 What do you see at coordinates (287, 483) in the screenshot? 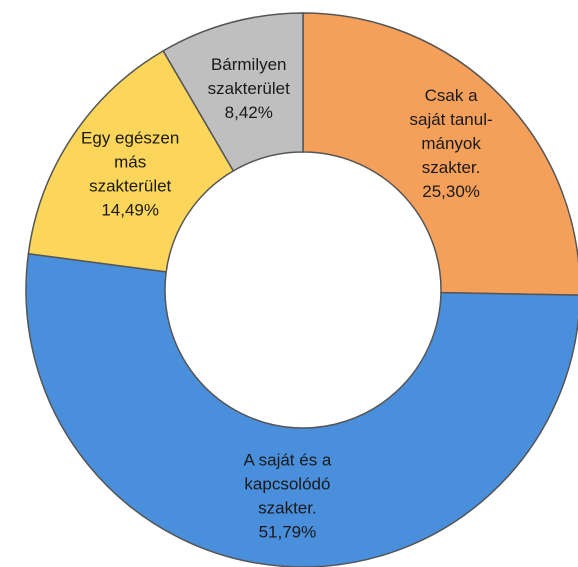
I see `slice-label: kapcsolódó` at bounding box center [287, 483].